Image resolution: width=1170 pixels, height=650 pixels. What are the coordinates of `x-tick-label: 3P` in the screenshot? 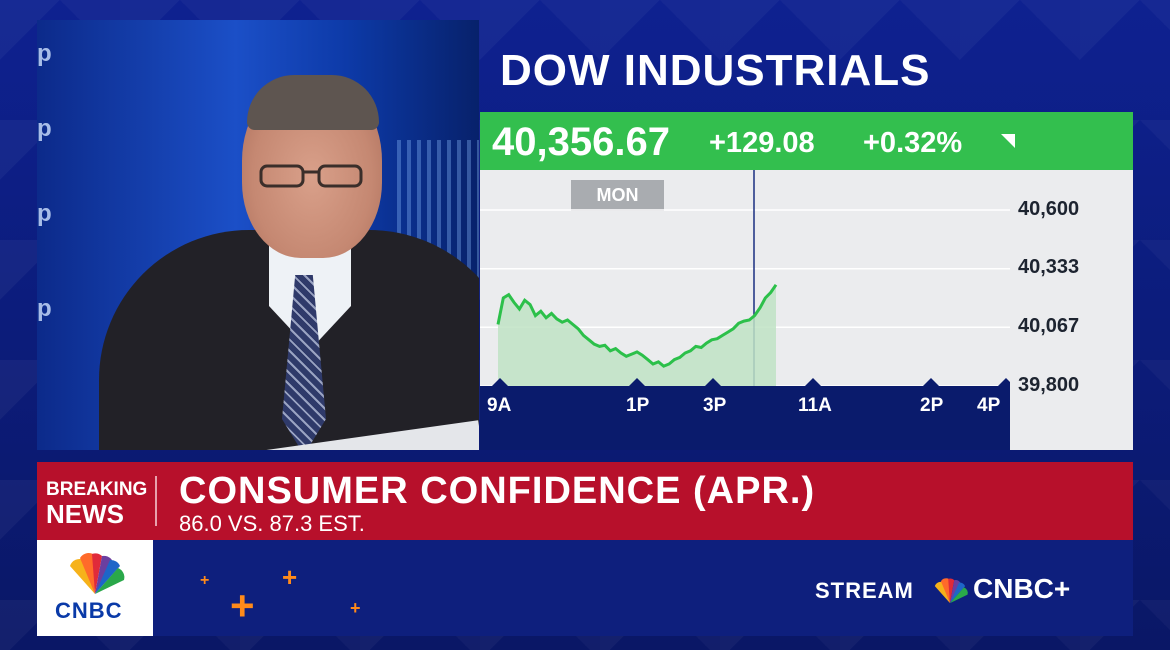 It's located at (715, 405).